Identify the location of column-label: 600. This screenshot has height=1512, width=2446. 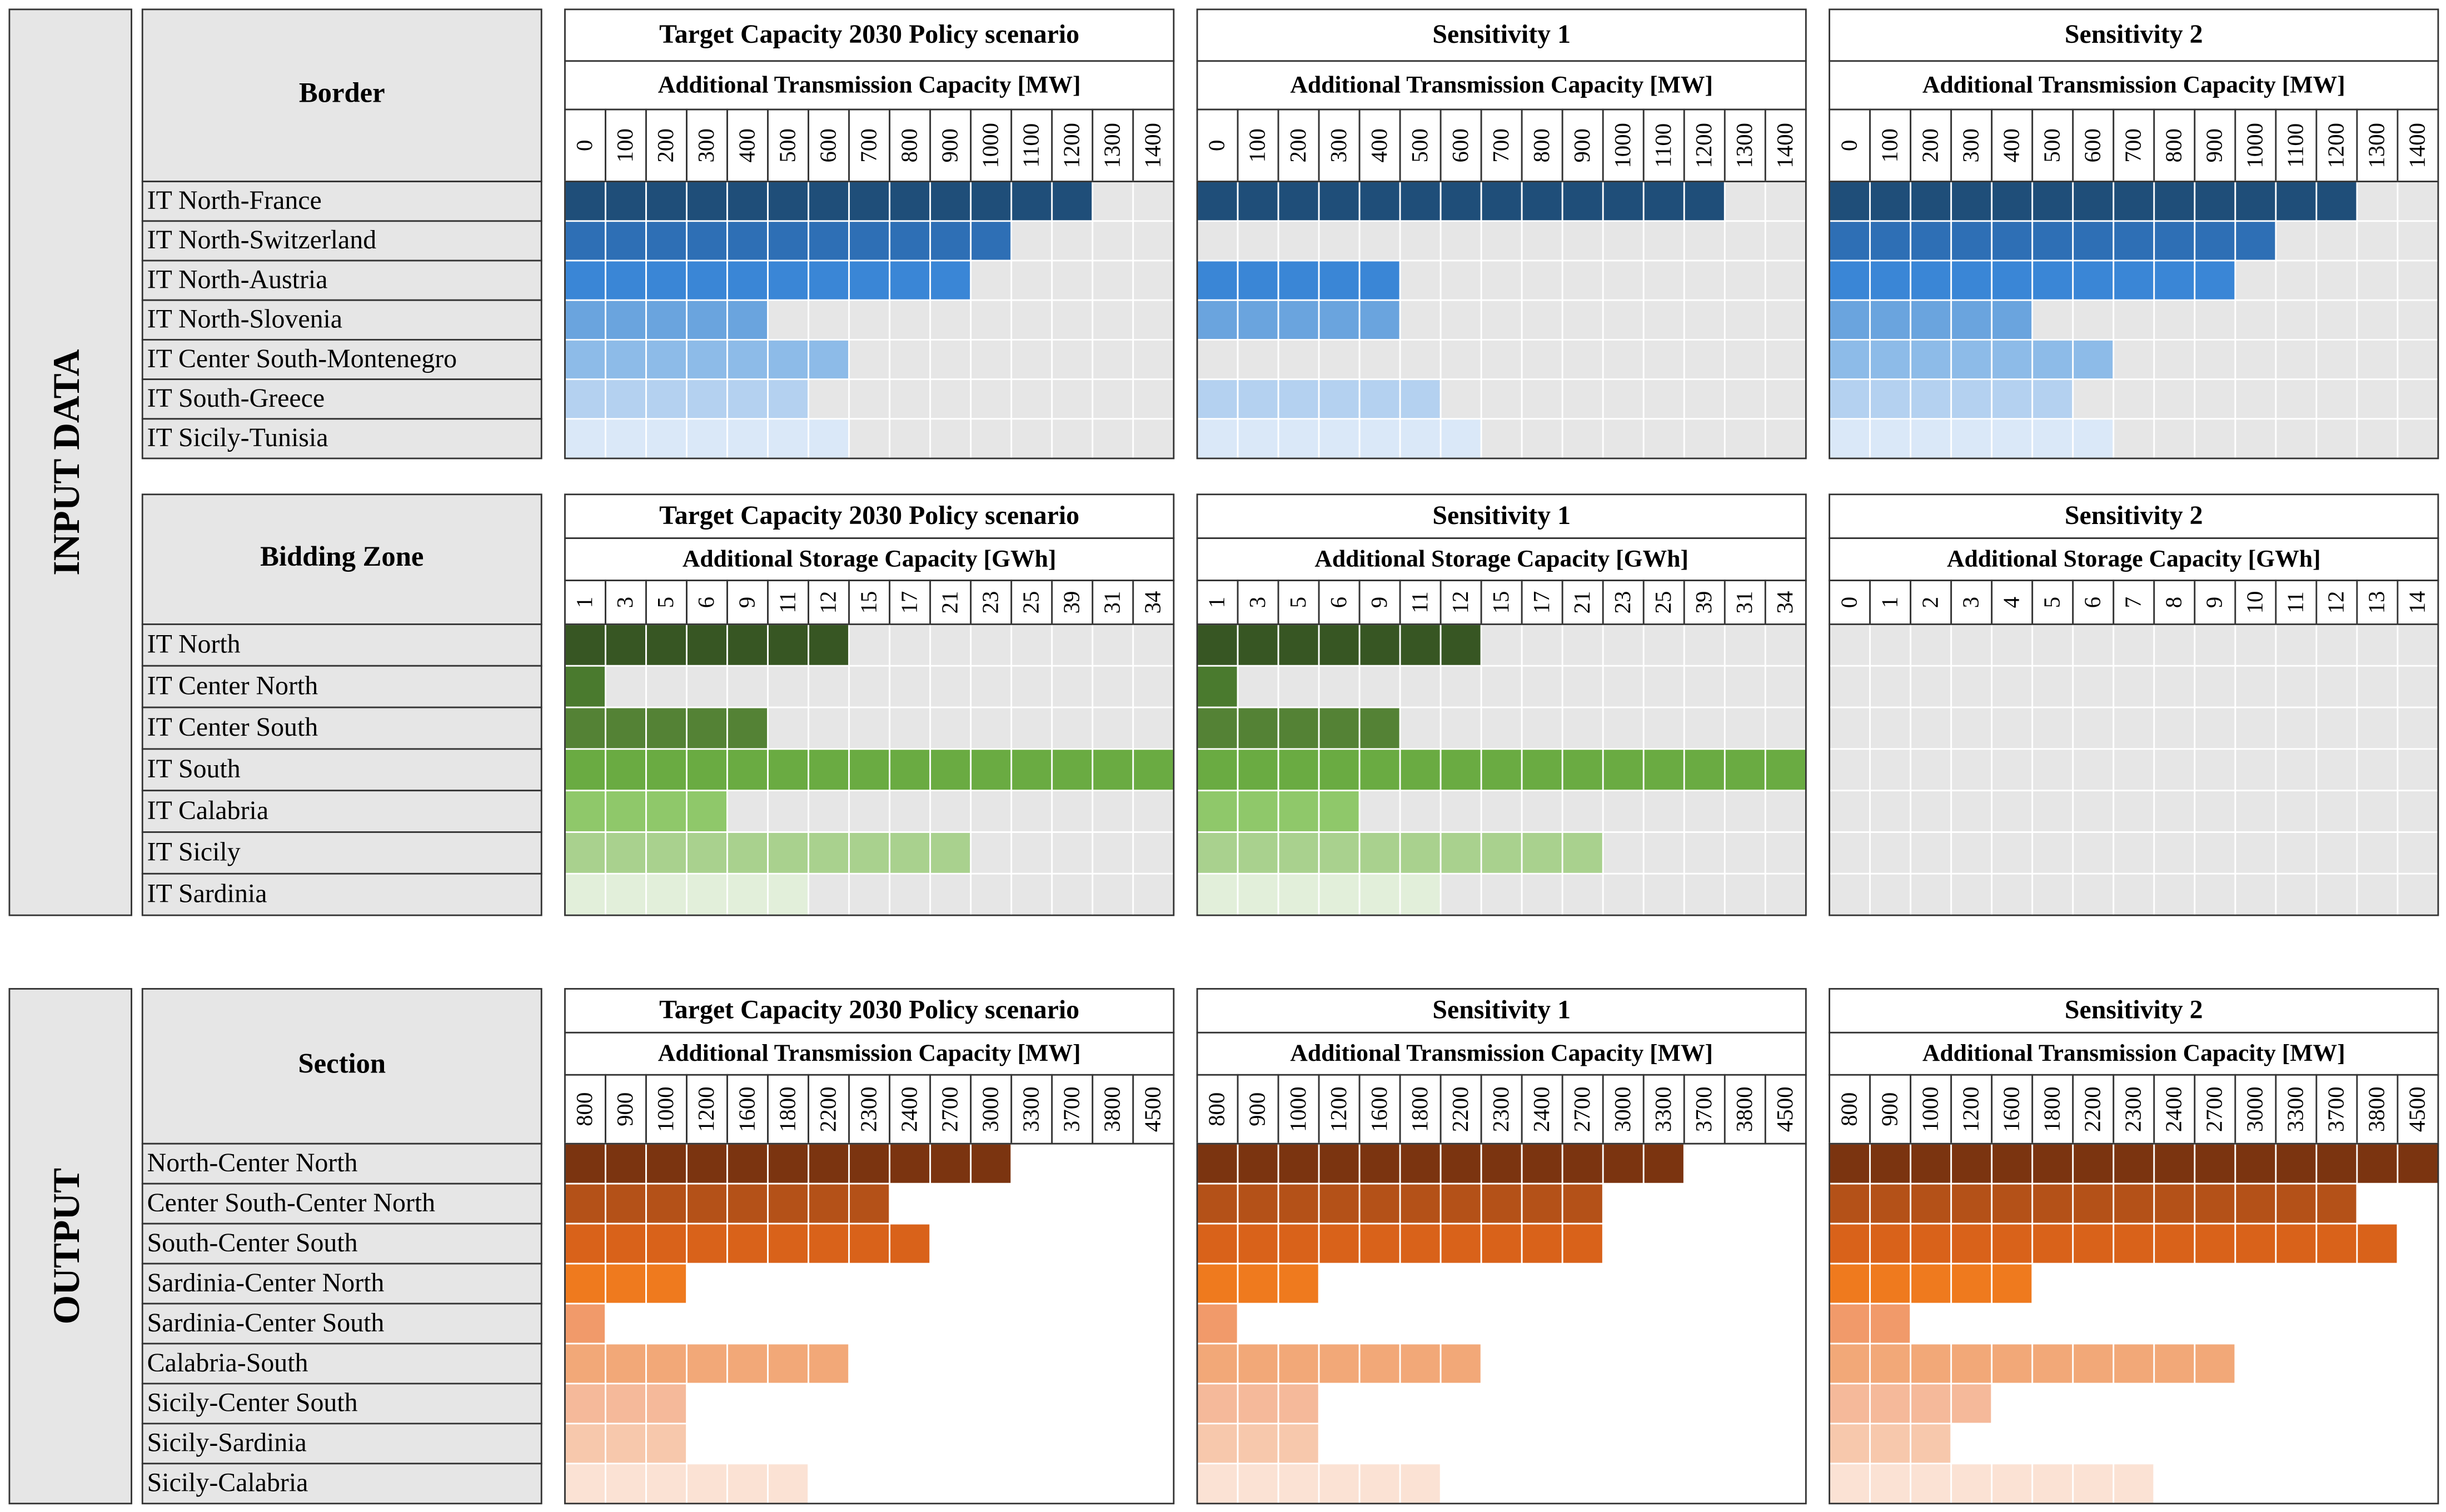
(1460, 145).